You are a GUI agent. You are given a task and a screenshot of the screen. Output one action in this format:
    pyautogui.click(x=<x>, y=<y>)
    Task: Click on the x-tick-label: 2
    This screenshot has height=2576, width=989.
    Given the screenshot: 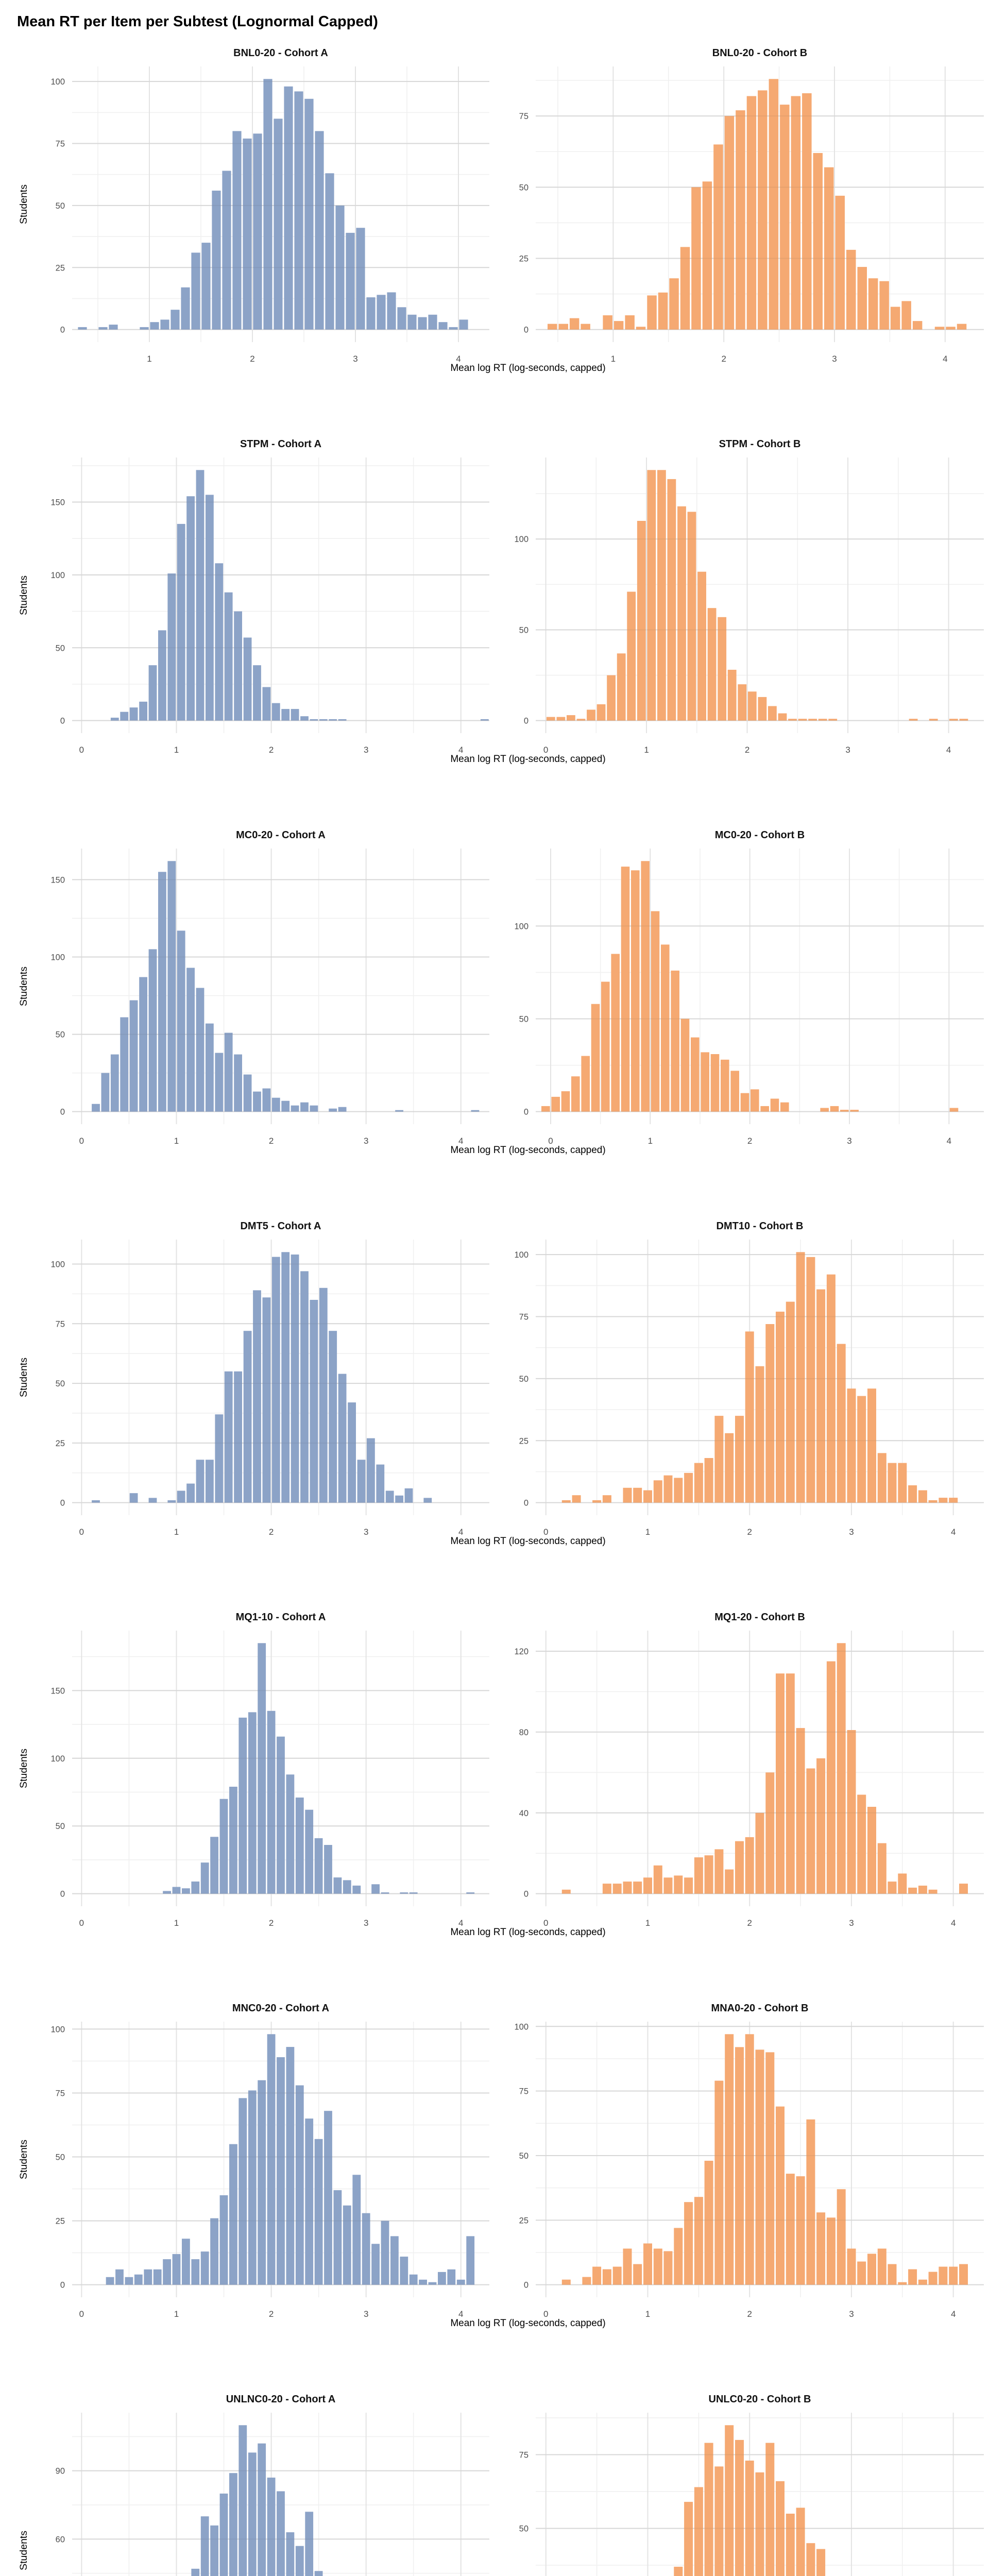 What is the action you would take?
    pyautogui.click(x=271, y=1923)
    